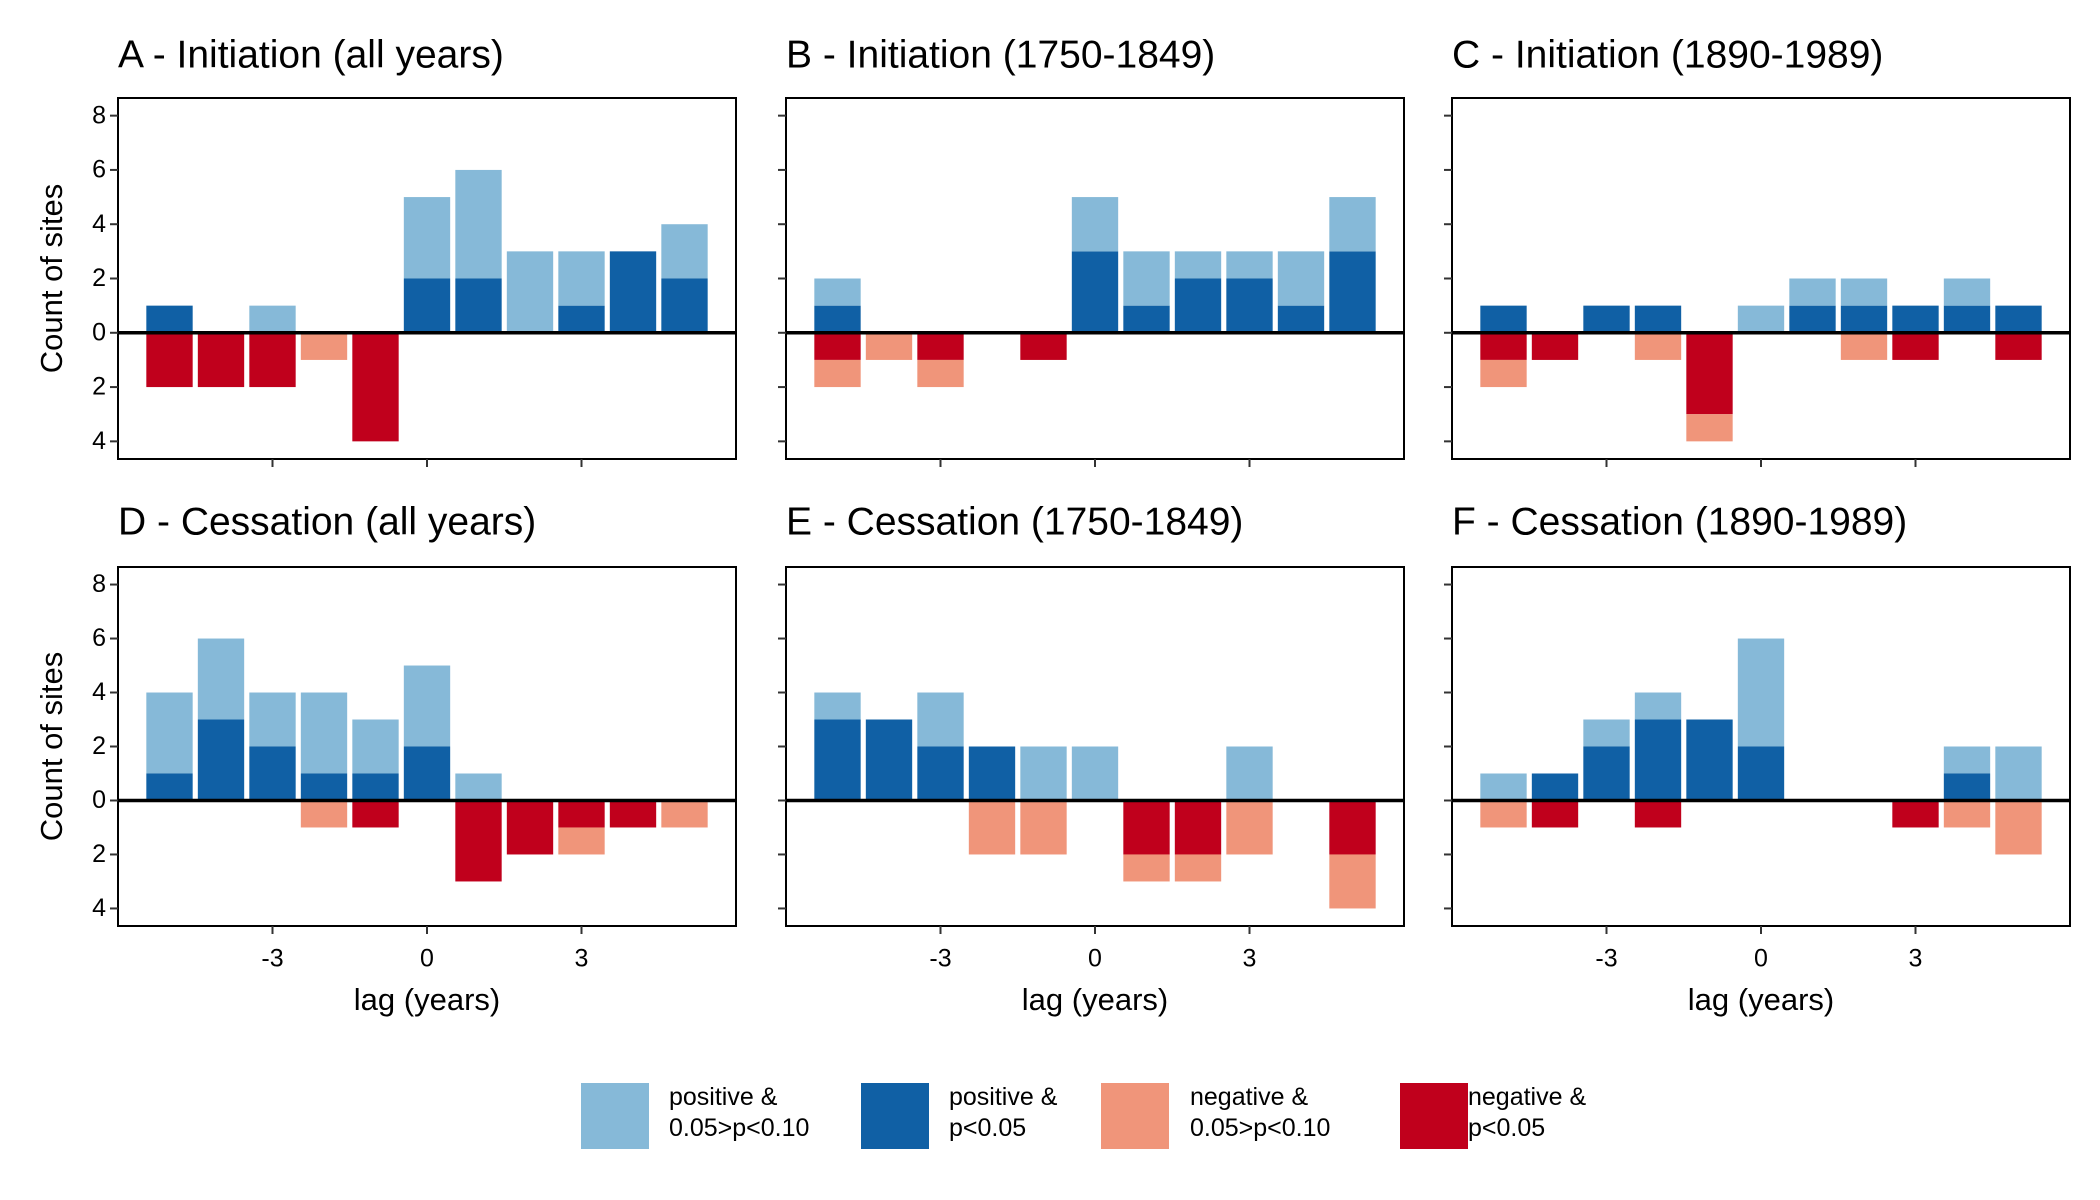 This screenshot has width=2100, height=1200. Describe the element at coordinates (1000, 54) in the screenshot. I see `panel-title: B - Initiation (1750-1849)` at that location.